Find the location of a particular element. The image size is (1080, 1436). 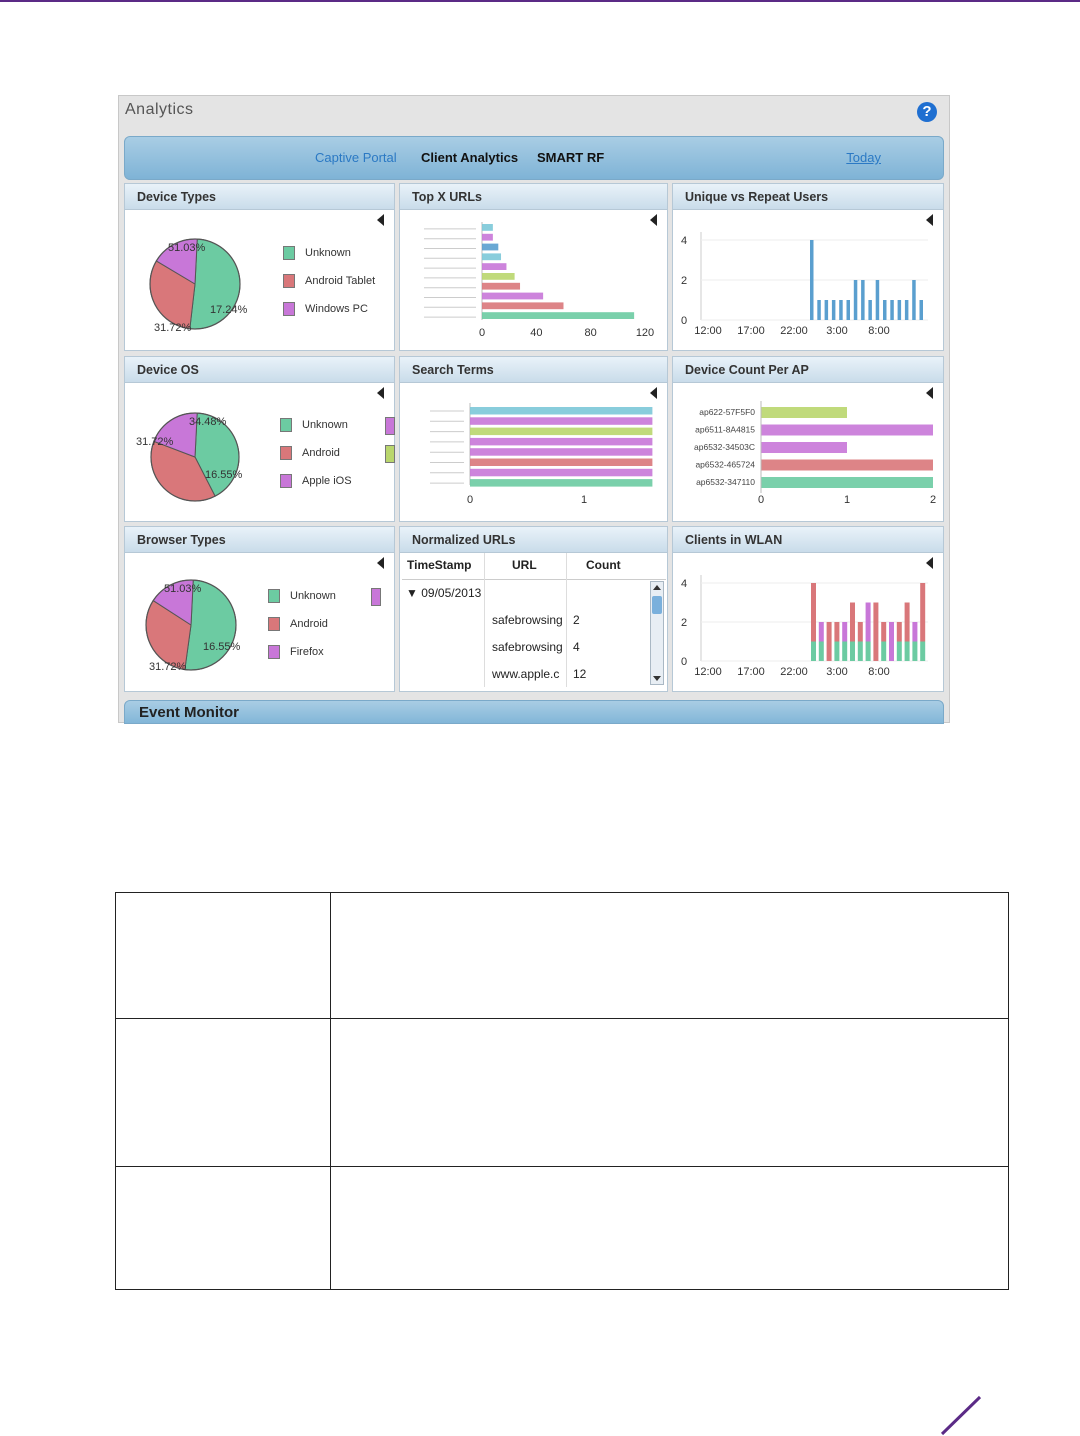

today-link: Today is located at coordinates (863, 157).